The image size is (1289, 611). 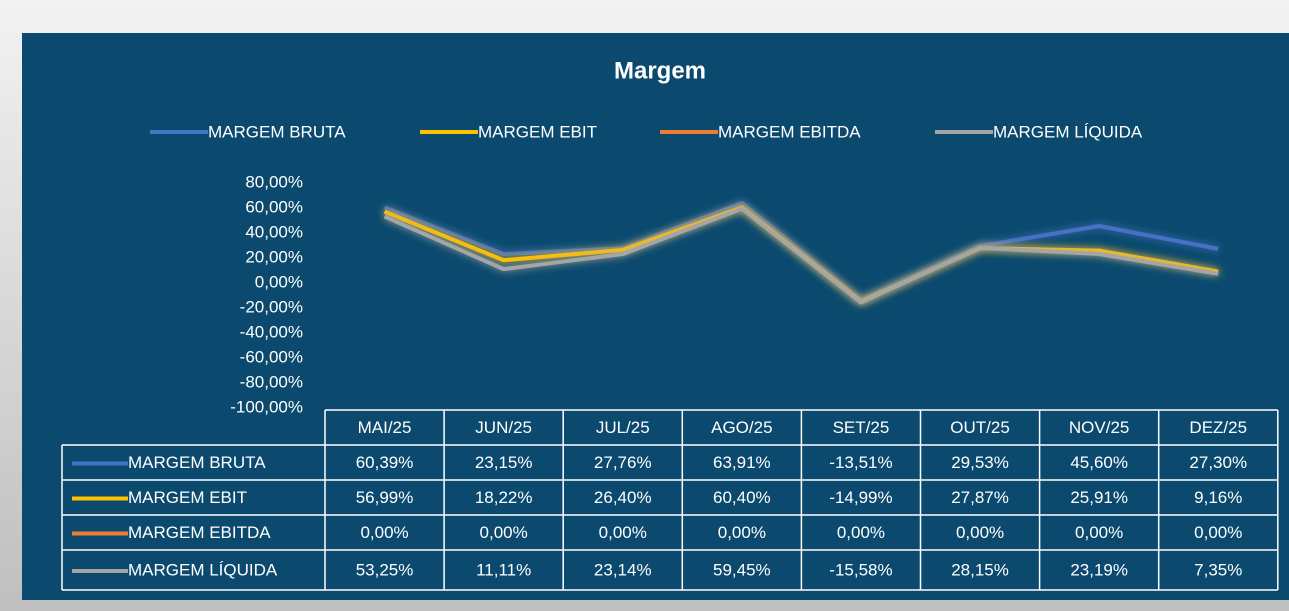 What do you see at coordinates (623, 497) in the screenshot?
I see `table-cell: 26,40%` at bounding box center [623, 497].